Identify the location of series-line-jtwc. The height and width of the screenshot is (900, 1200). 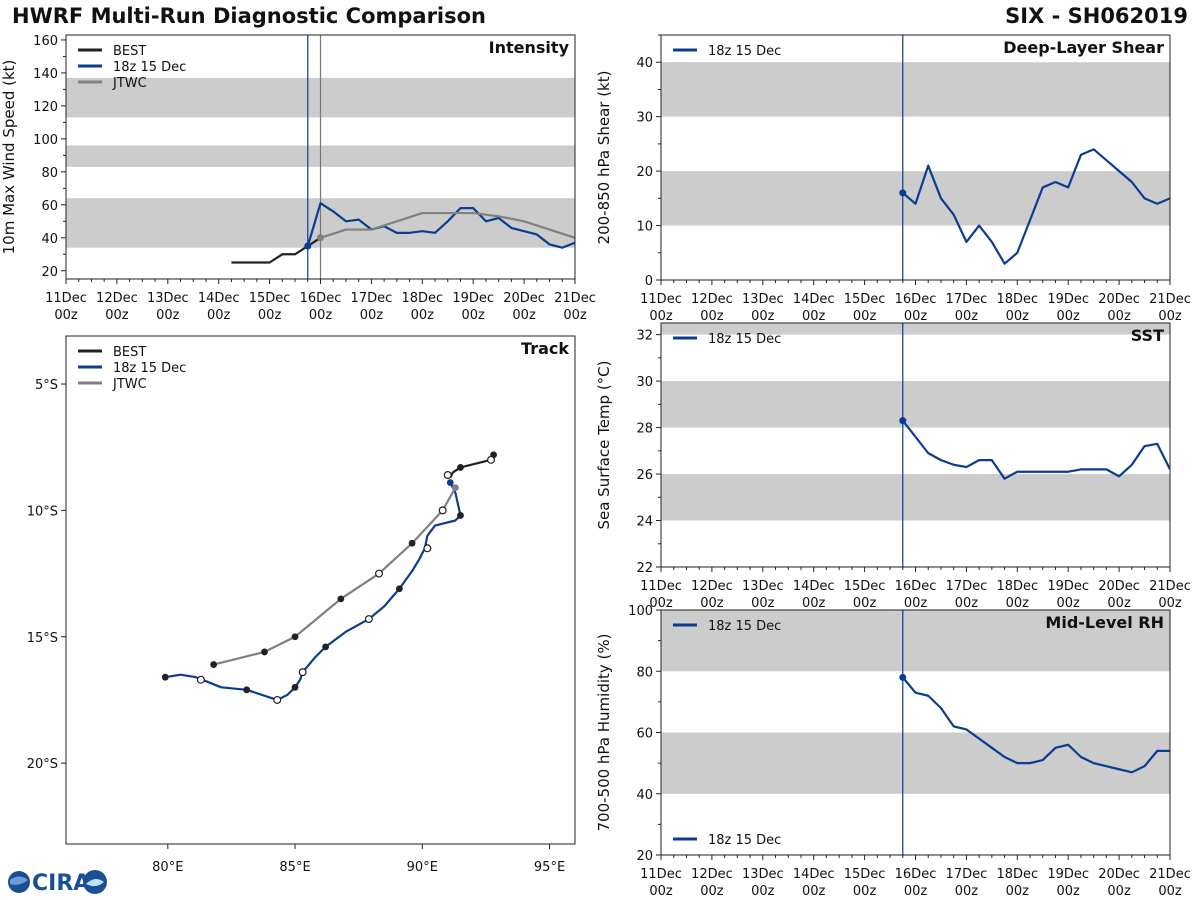
(447, 225).